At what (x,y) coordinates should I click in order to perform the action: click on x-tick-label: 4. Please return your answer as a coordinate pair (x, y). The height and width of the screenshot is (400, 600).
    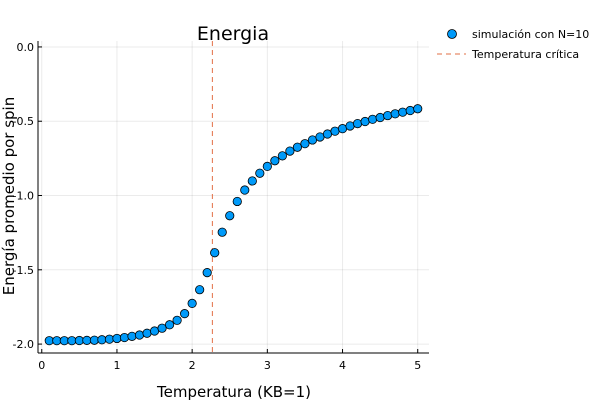
    Looking at the image, I should click on (342, 365).